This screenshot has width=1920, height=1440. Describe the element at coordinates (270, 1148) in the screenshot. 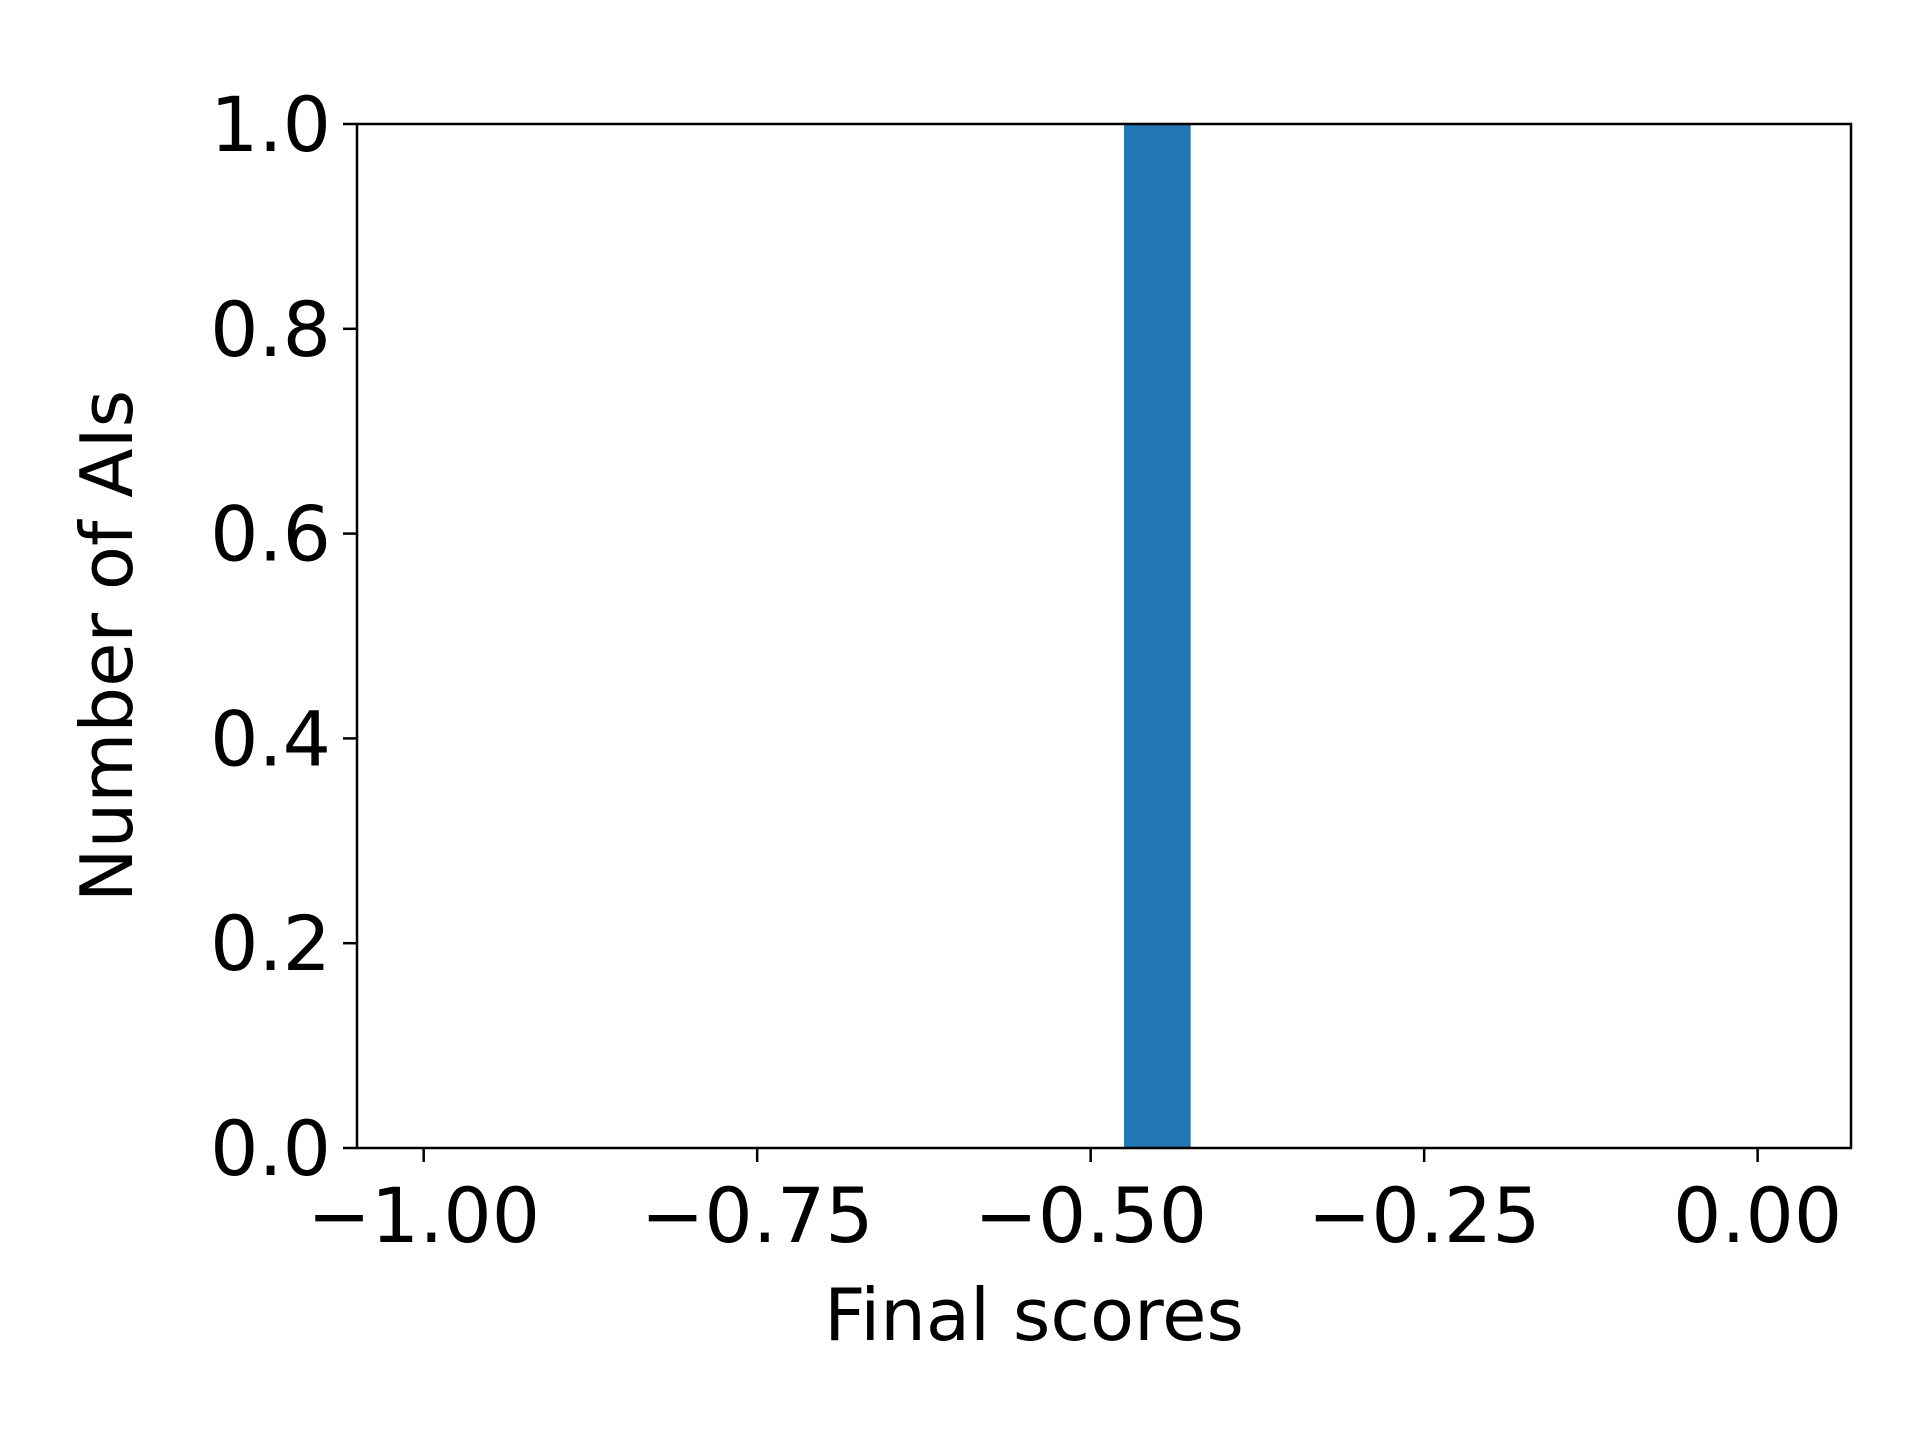

I see `y-tick-label: 0.0` at that location.